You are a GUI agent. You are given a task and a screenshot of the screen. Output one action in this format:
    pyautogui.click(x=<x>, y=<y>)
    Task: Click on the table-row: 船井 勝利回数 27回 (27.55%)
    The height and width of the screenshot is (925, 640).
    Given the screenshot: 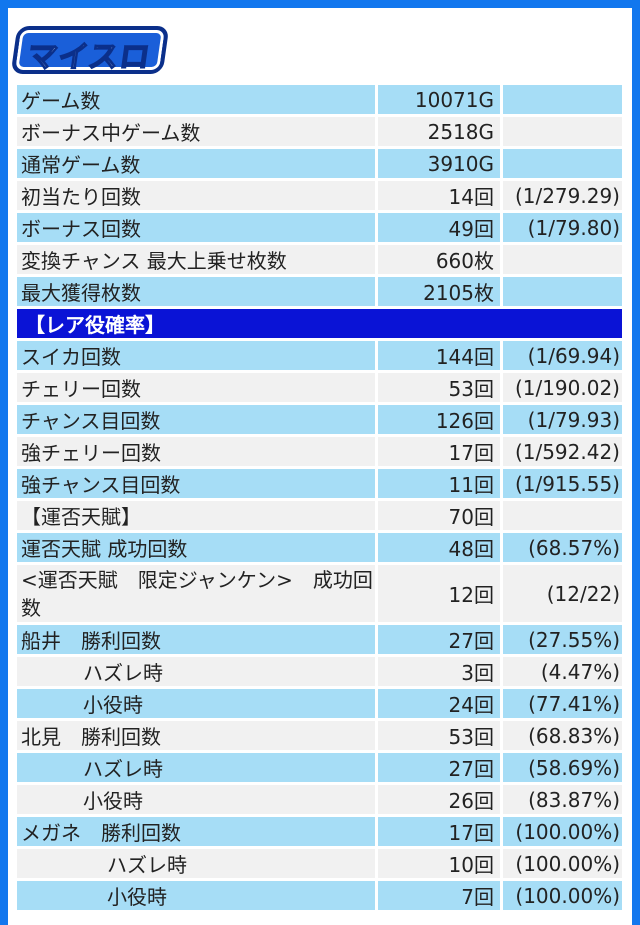 What is the action you would take?
    pyautogui.click(x=319, y=639)
    